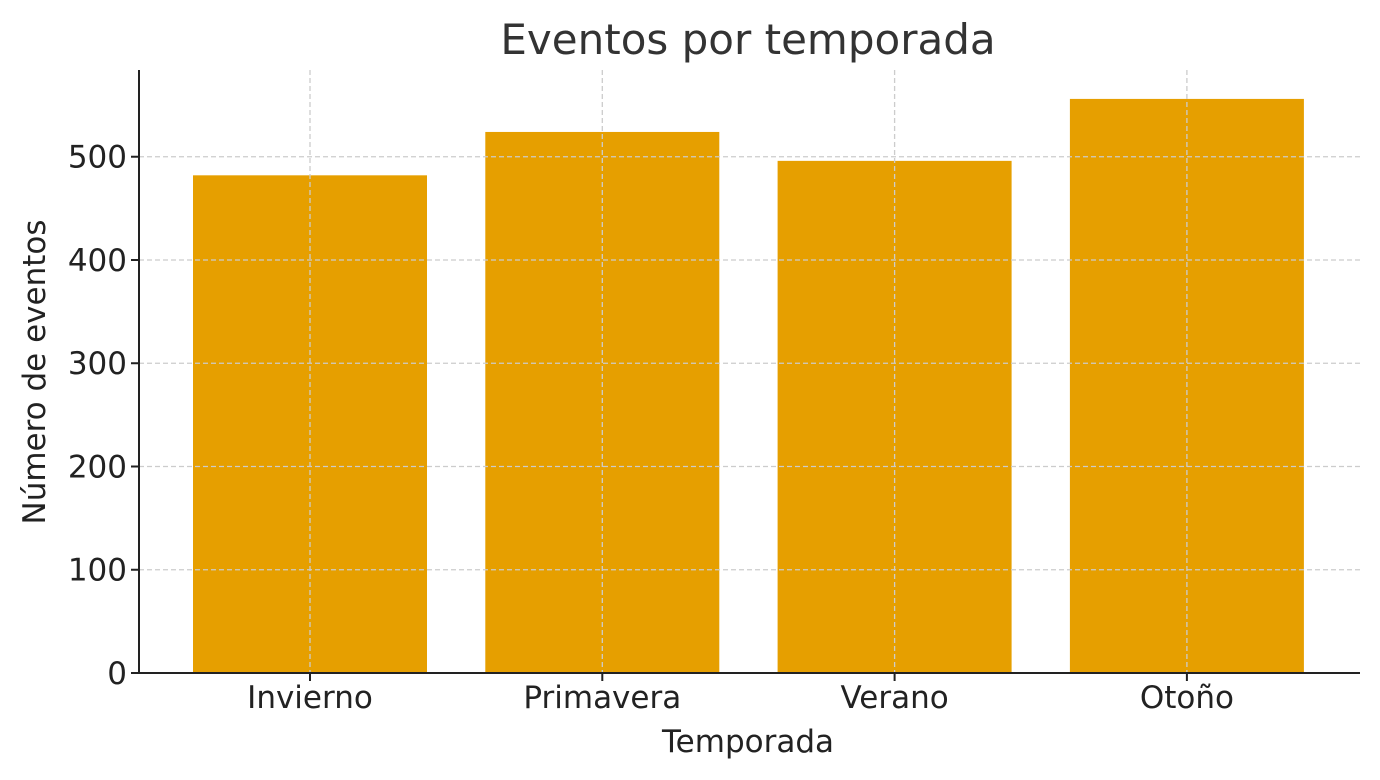 Image resolution: width=1380 pixels, height=780 pixels. Describe the element at coordinates (97, 571) in the screenshot. I see `y-tick-label: 100` at that location.